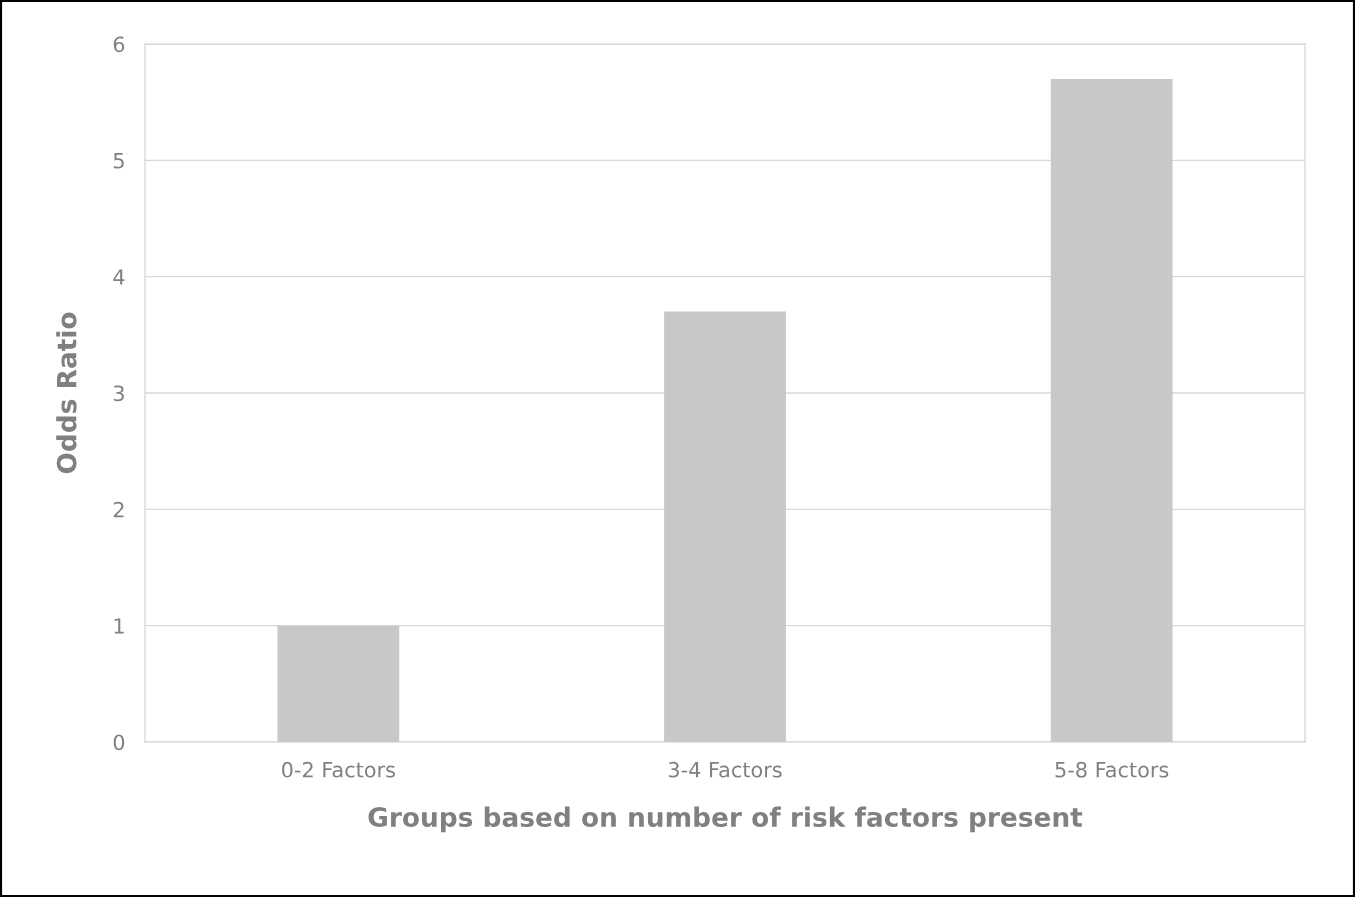  What do you see at coordinates (119, 626) in the screenshot?
I see `y-tick-label: 1` at bounding box center [119, 626].